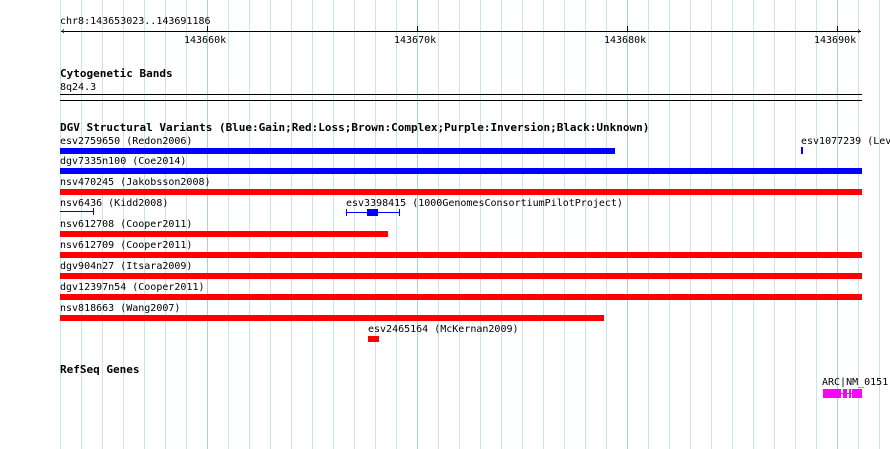 The width and height of the screenshot is (890, 449). I want to click on variant-label: nsv612709 (Cooper2011), so click(126, 245).